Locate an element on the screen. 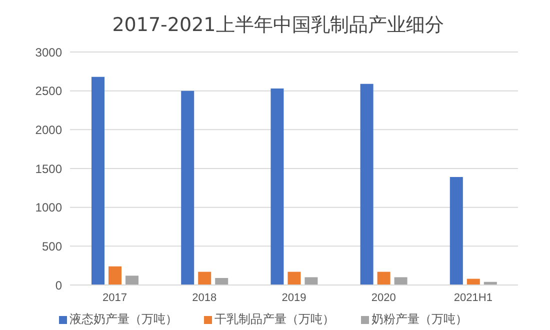 Image resolution: width=550 pixels, height=330 pixels. y-tick-label: 500 is located at coordinates (52, 246).